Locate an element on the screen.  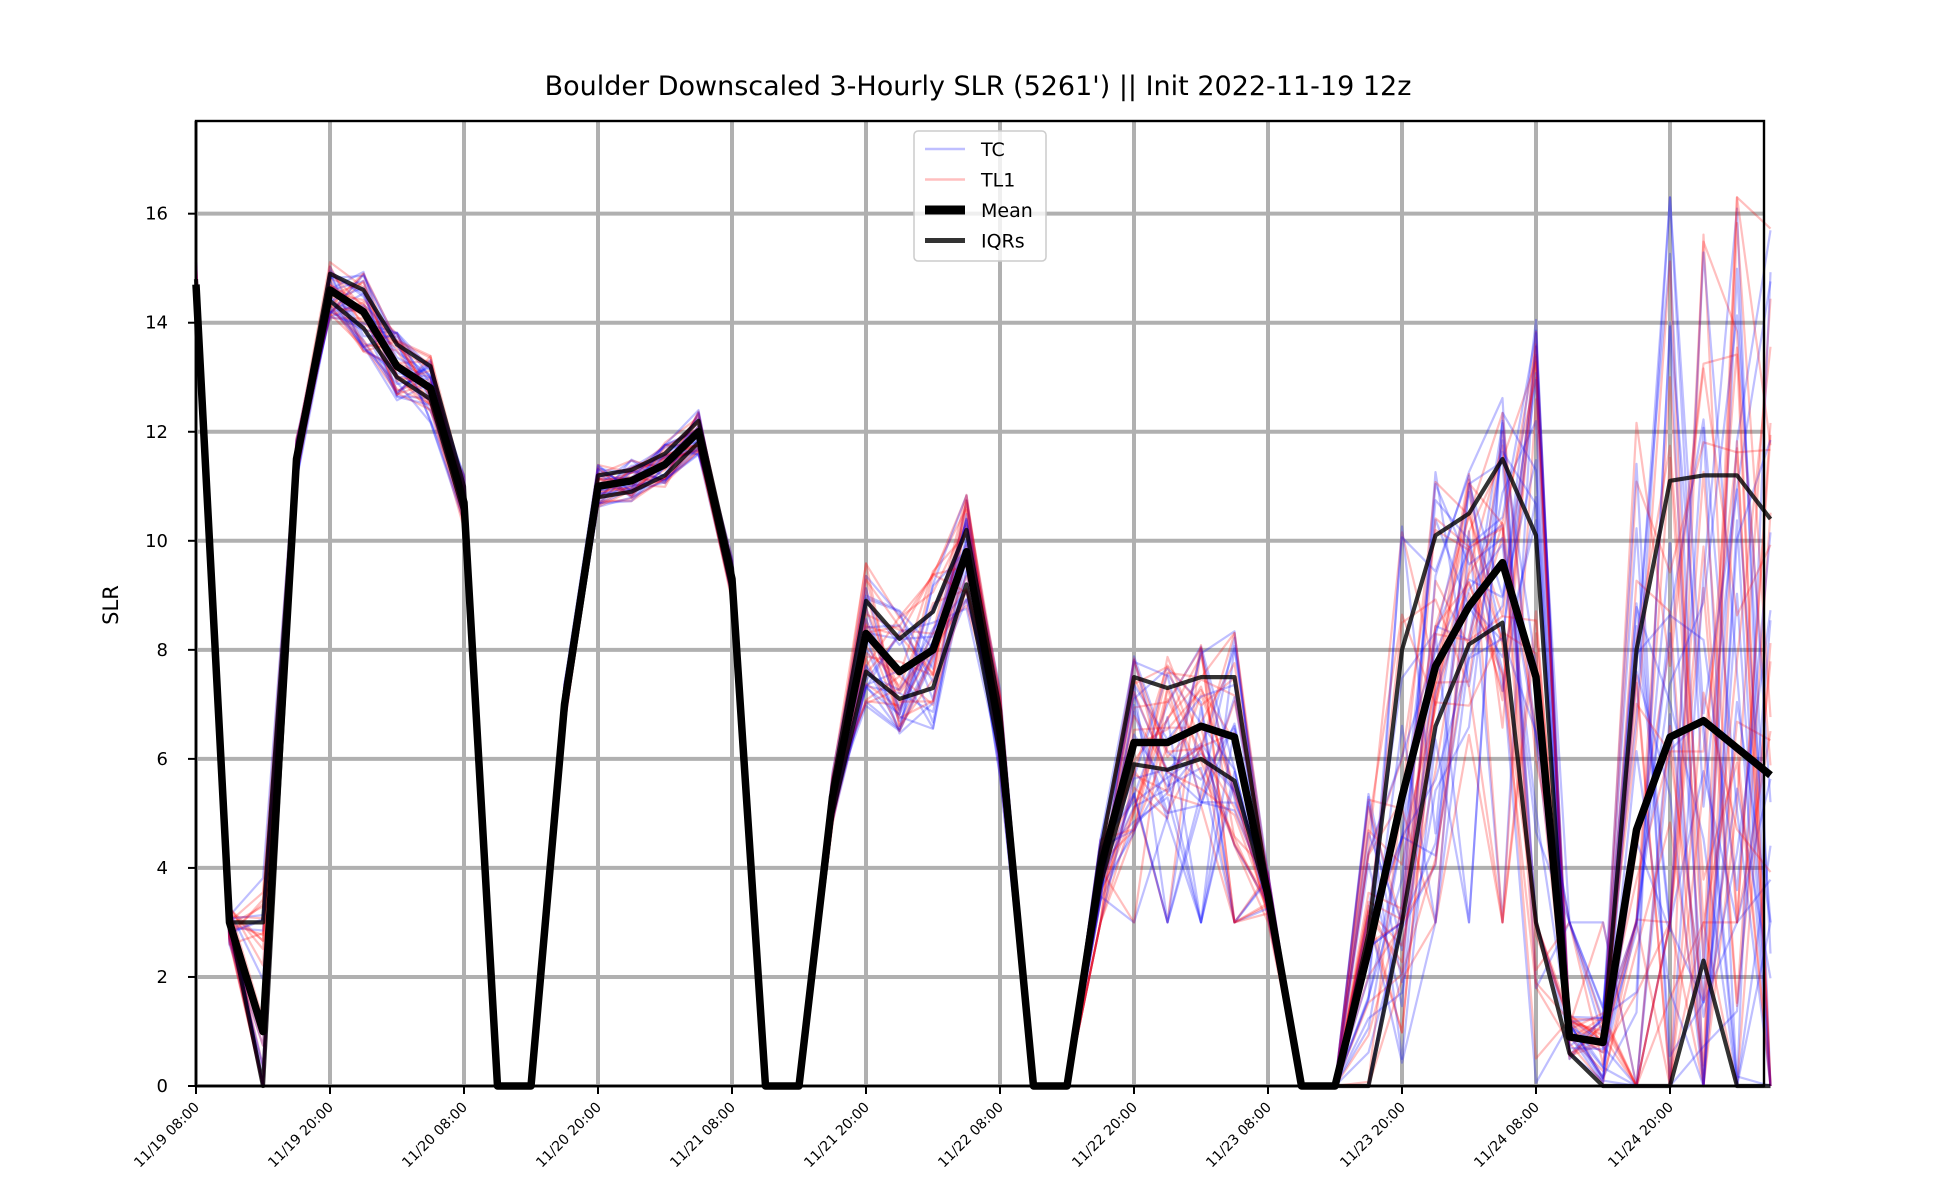
y-tick-label: 12 is located at coordinates (156, 432).